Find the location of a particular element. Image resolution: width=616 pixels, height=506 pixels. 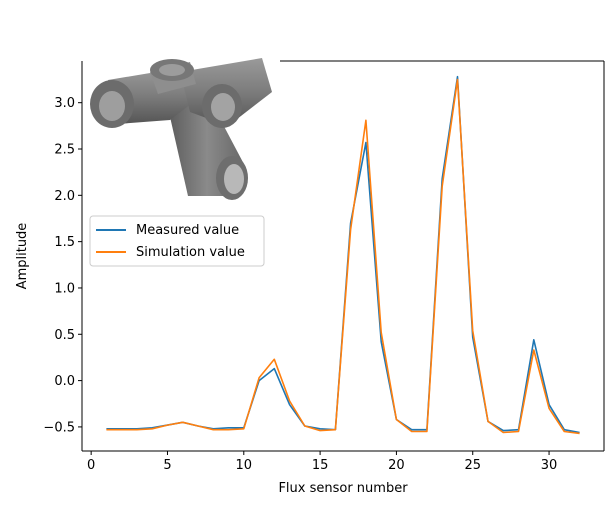

y-tick-label: 0.0 is located at coordinates (64, 381).